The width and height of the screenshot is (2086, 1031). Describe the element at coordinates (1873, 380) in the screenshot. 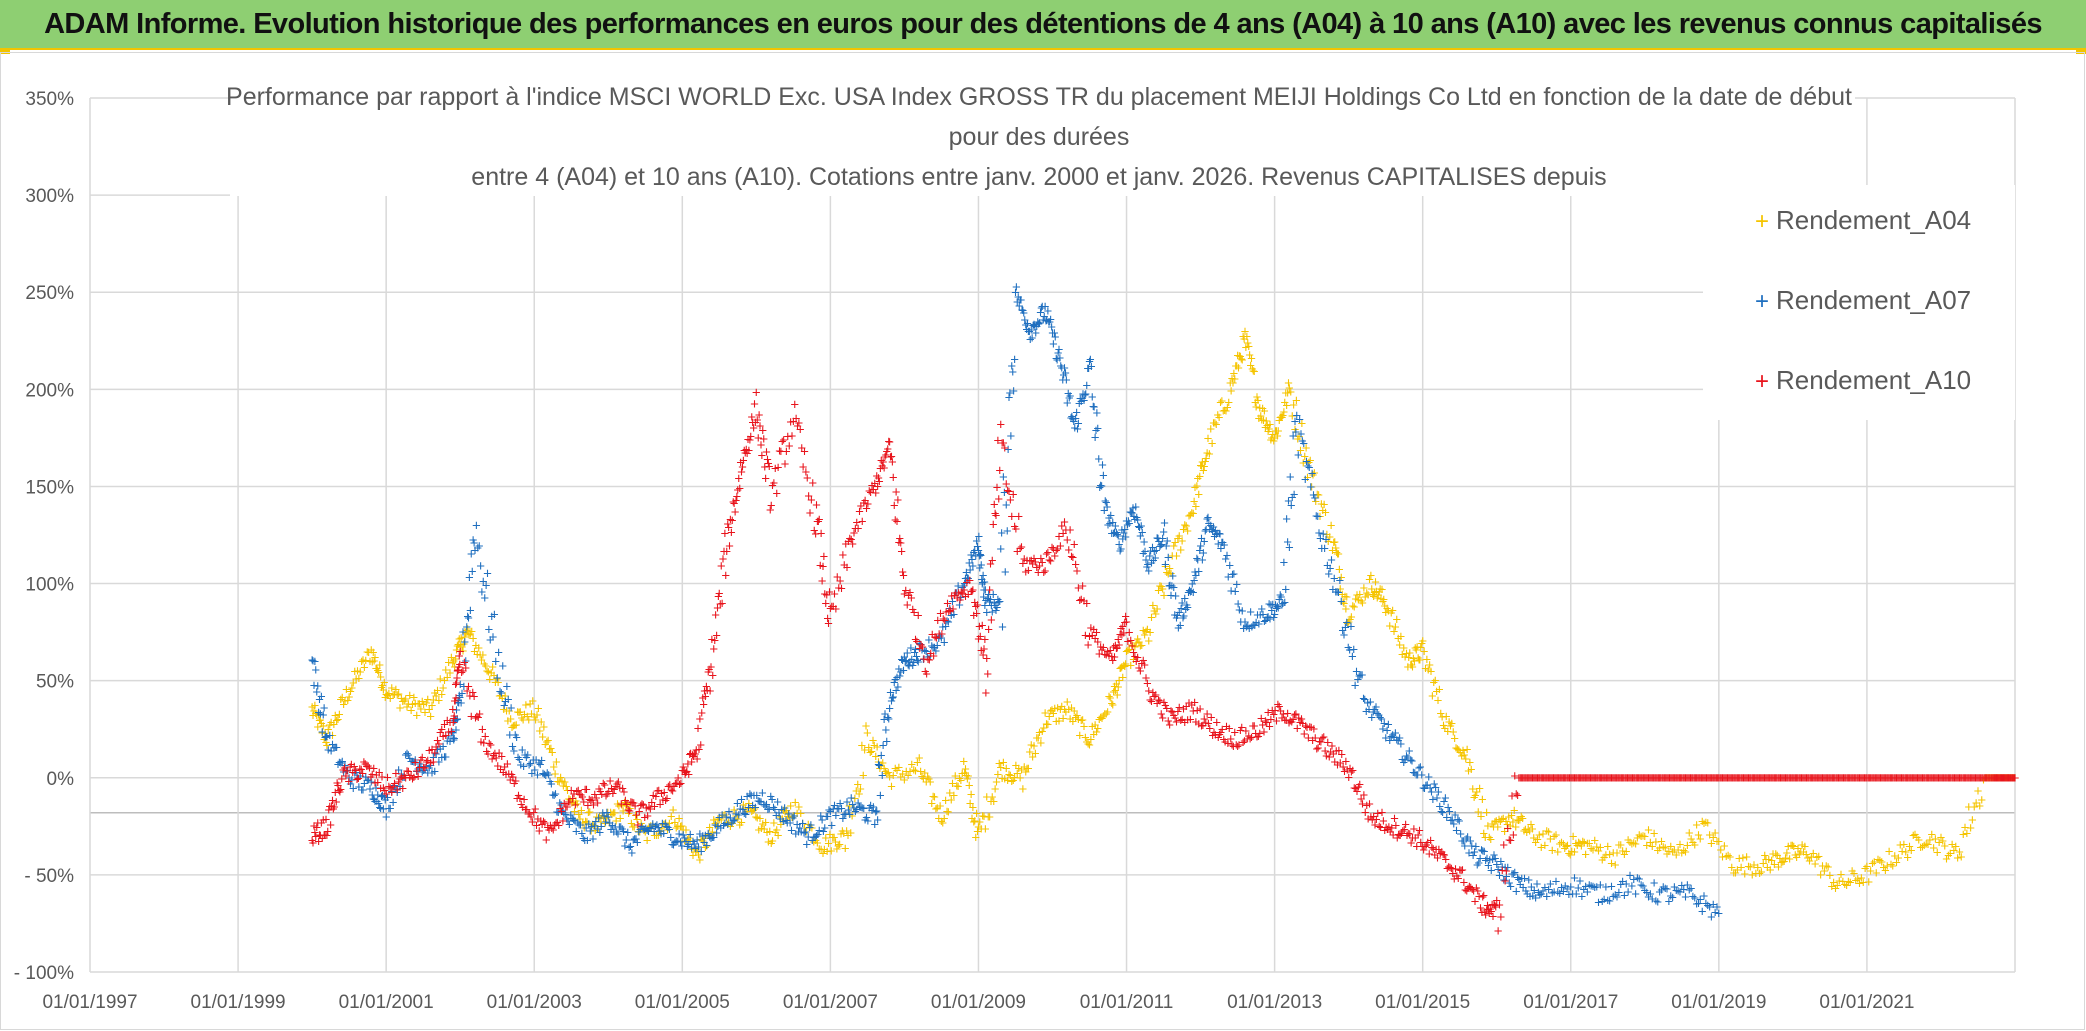

I see `legend-label-a10: Rendement_A10` at that location.